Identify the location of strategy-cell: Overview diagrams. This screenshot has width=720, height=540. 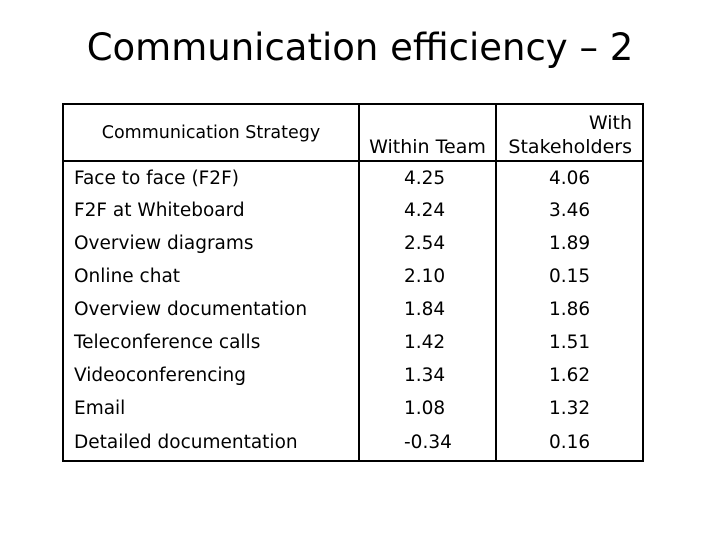
(211, 243).